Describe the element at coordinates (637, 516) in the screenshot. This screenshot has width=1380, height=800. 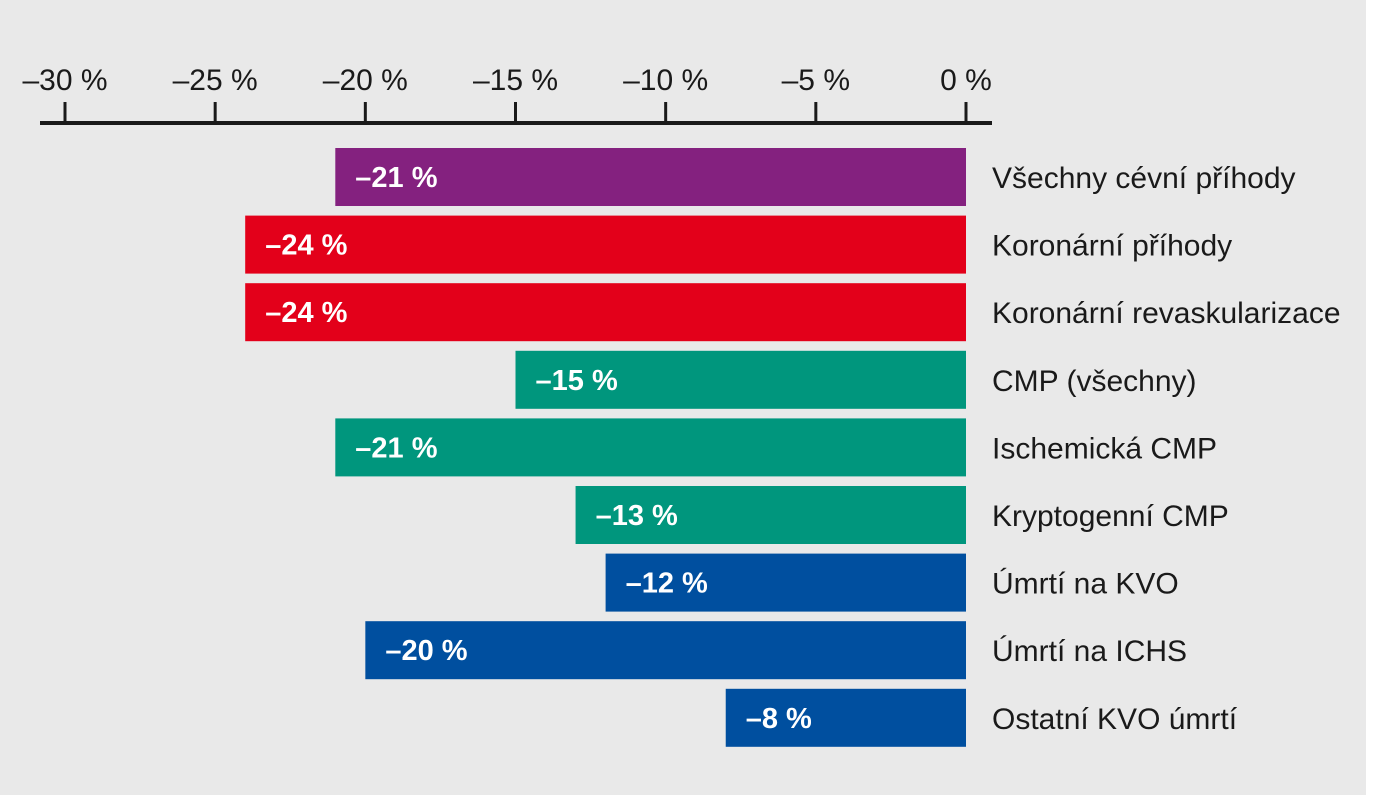
I see `bar-value-label: –13 %` at that location.